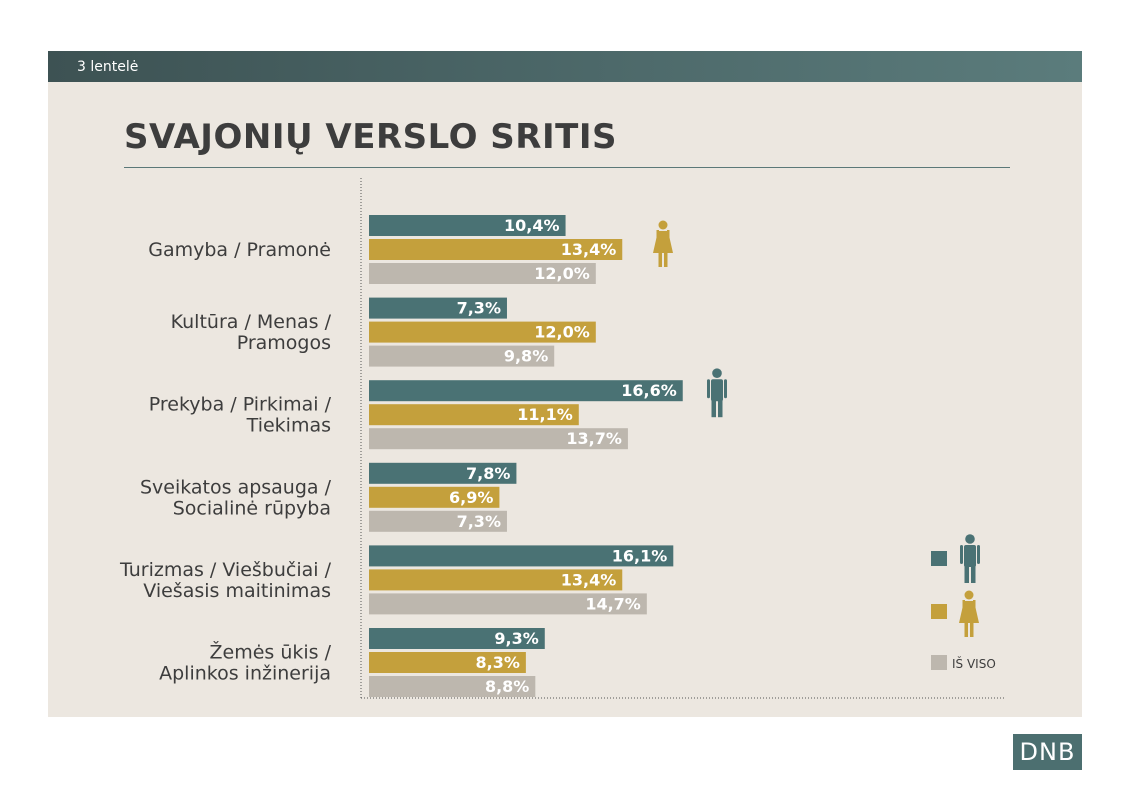 The height and width of the screenshot is (800, 1130). Describe the element at coordinates (245, 674) in the screenshot. I see `category-label: Aplinkos inžinerija` at that location.